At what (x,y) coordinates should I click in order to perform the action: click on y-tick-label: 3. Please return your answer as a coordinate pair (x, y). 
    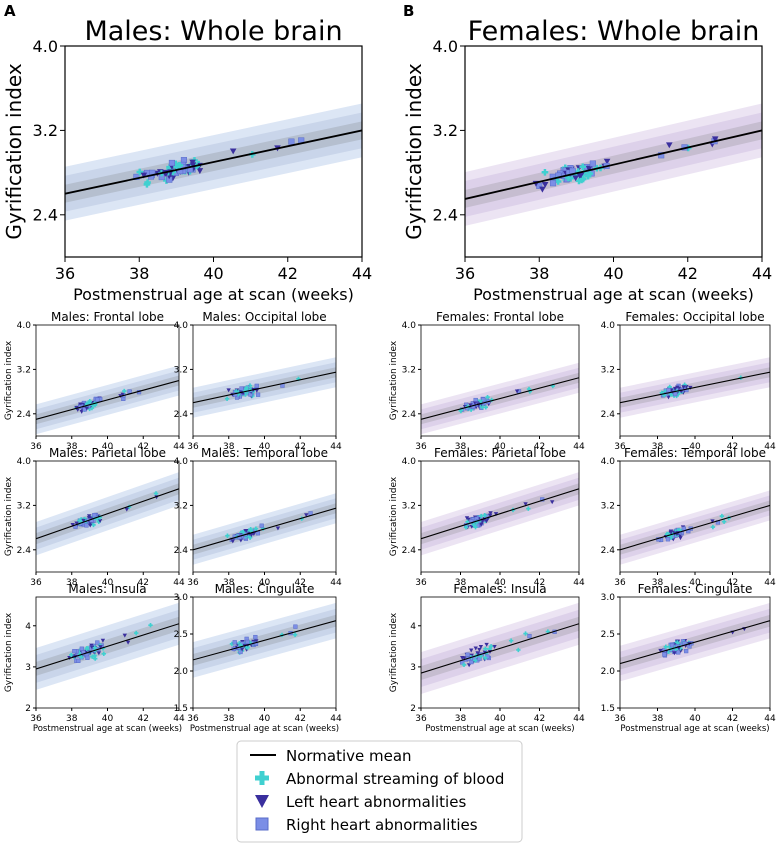
    Looking at the image, I should click on (28, 668).